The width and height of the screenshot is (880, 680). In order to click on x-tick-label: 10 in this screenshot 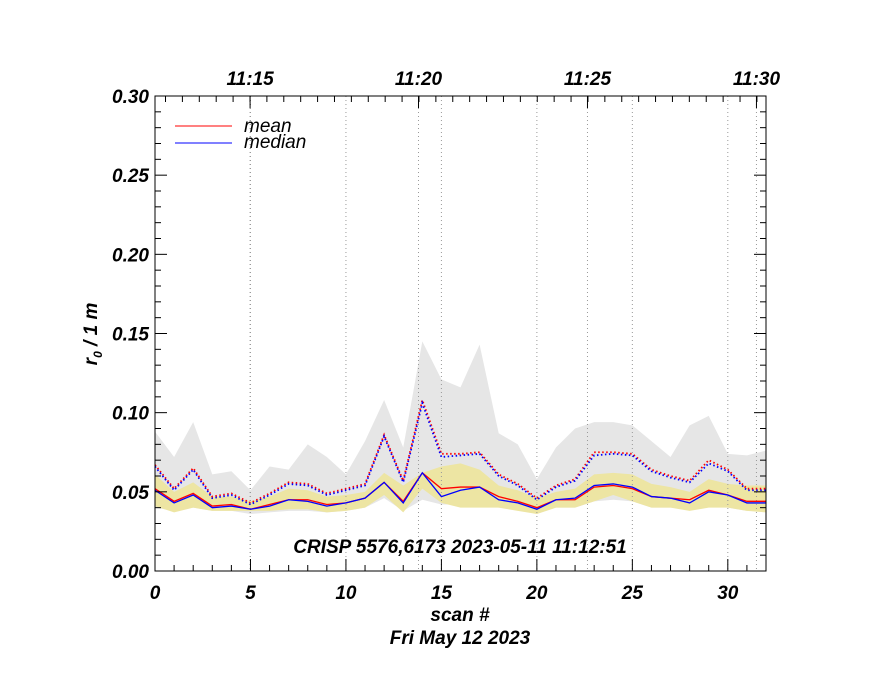, I will do `click(346, 593)`.